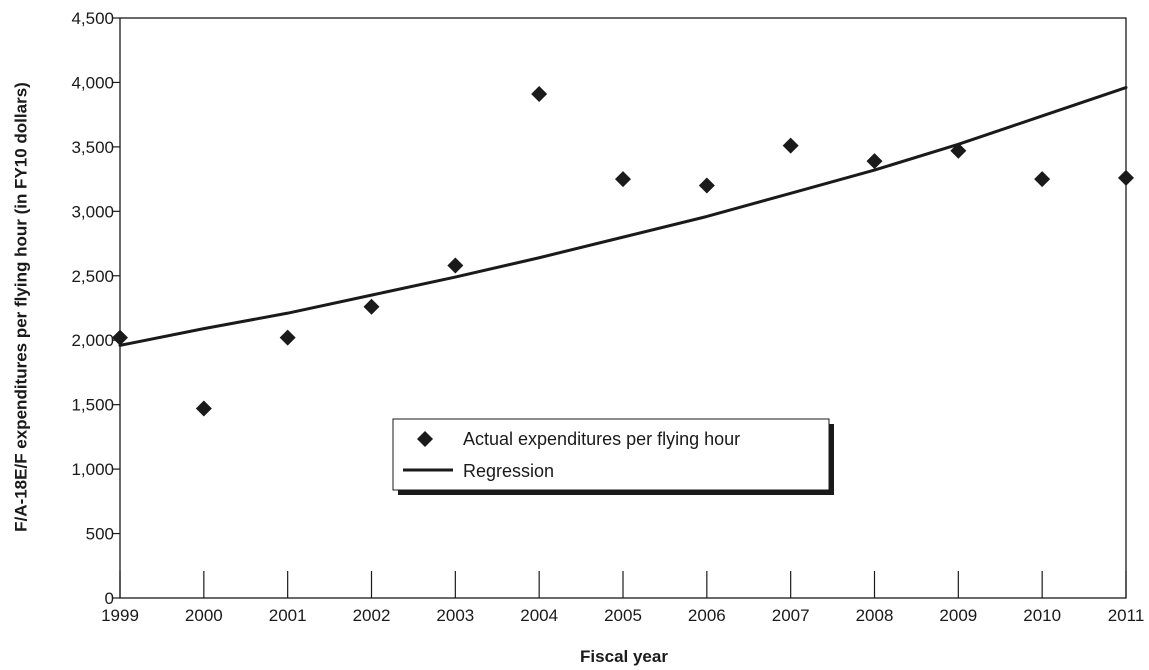 The width and height of the screenshot is (1149, 670). Describe the element at coordinates (539, 615) in the screenshot. I see `x-tick-label: 2004` at that location.